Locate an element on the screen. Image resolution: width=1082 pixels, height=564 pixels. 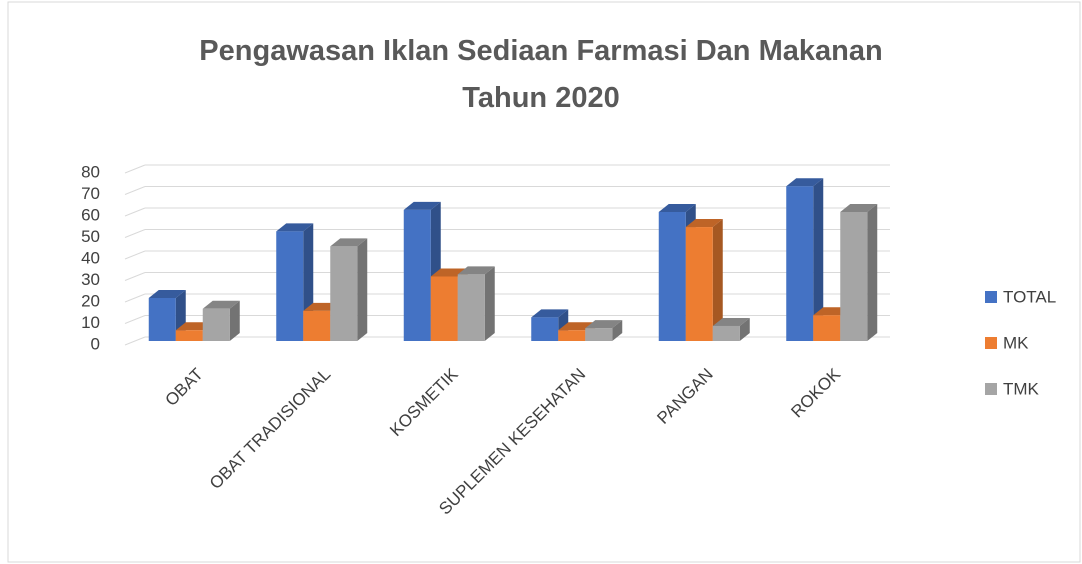
y-tick-label: 50 is located at coordinates (90, 236).